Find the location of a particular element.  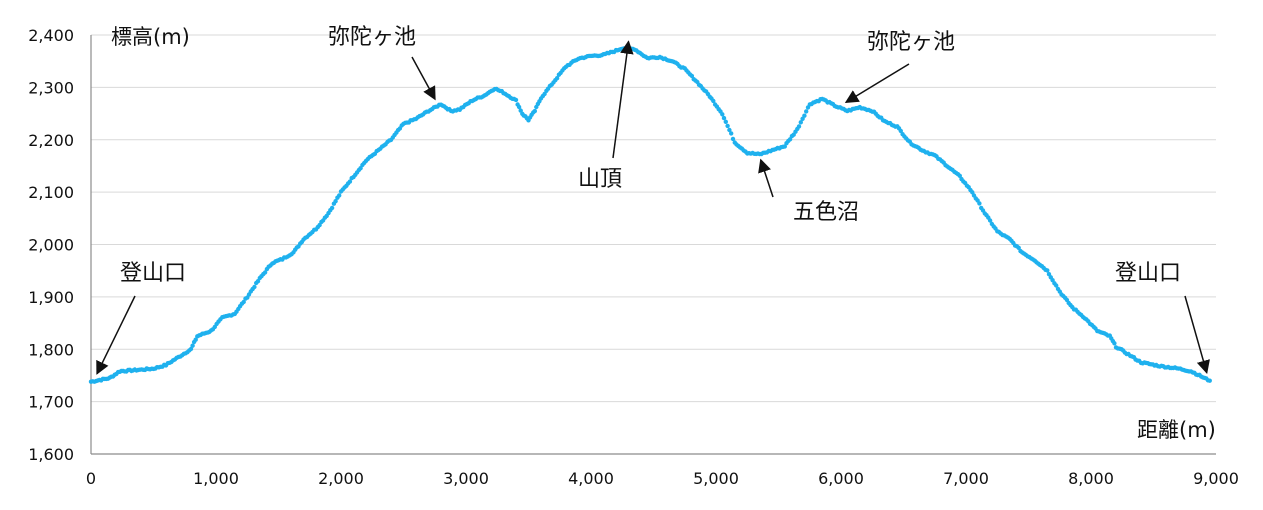

y-tick-label: 1,600 is located at coordinates (51, 454).